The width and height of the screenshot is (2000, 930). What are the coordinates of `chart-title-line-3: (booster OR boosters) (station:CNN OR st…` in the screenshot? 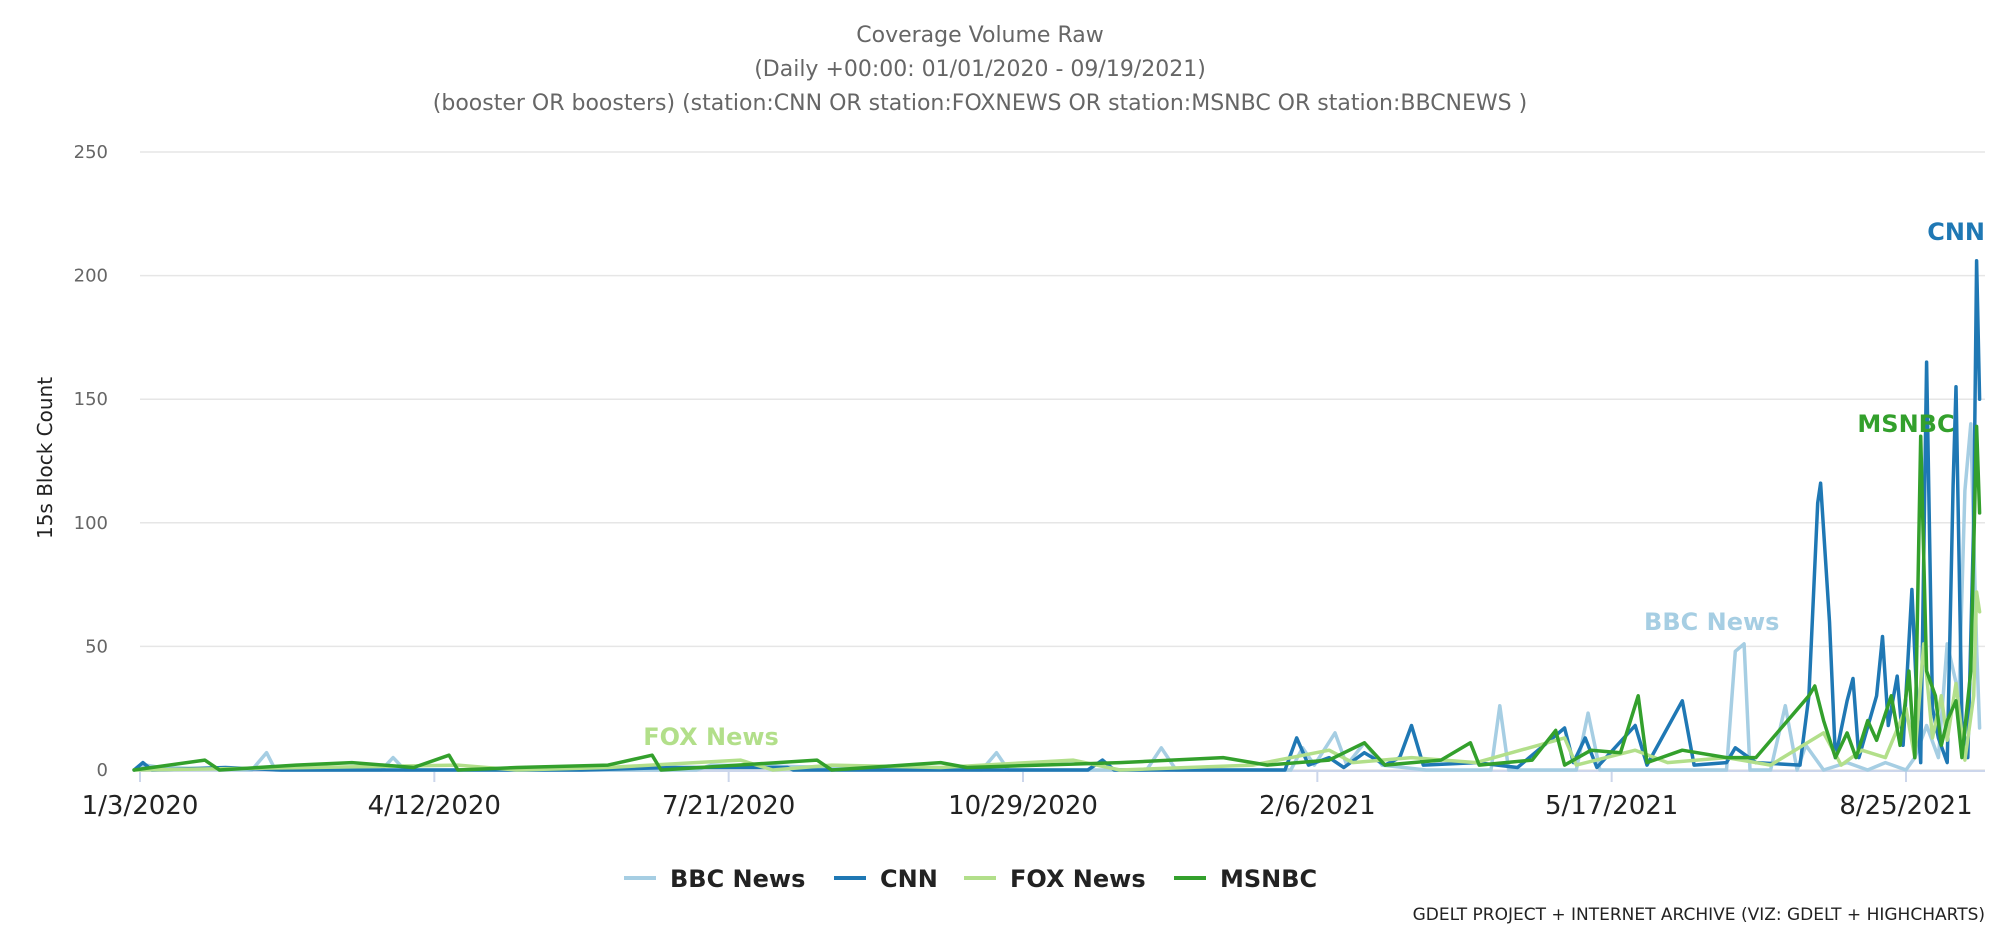 It's located at (980, 103).